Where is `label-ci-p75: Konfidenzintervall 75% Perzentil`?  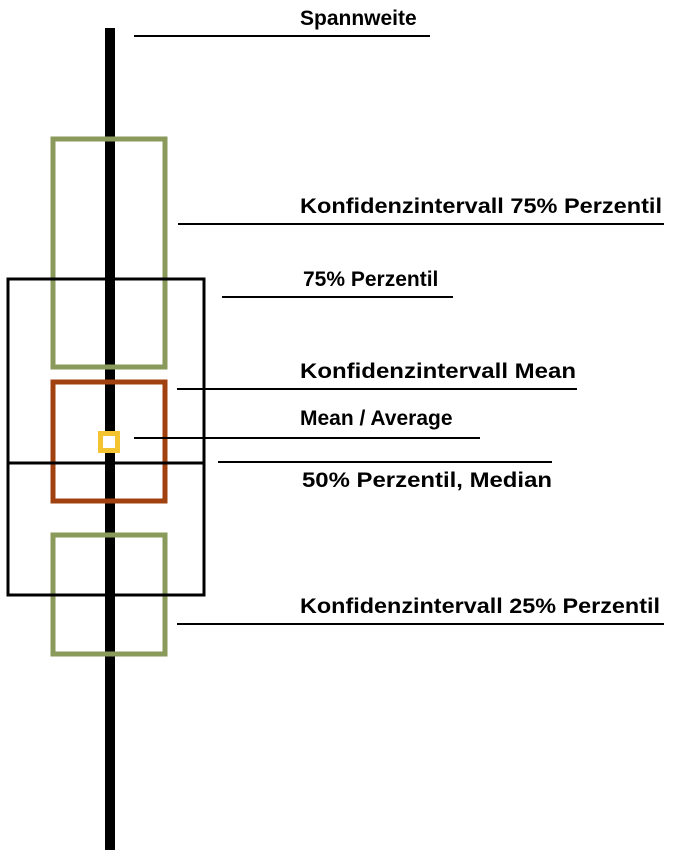 label-ci-p75: Konfidenzintervall 75% Perzentil is located at coordinates (481, 206).